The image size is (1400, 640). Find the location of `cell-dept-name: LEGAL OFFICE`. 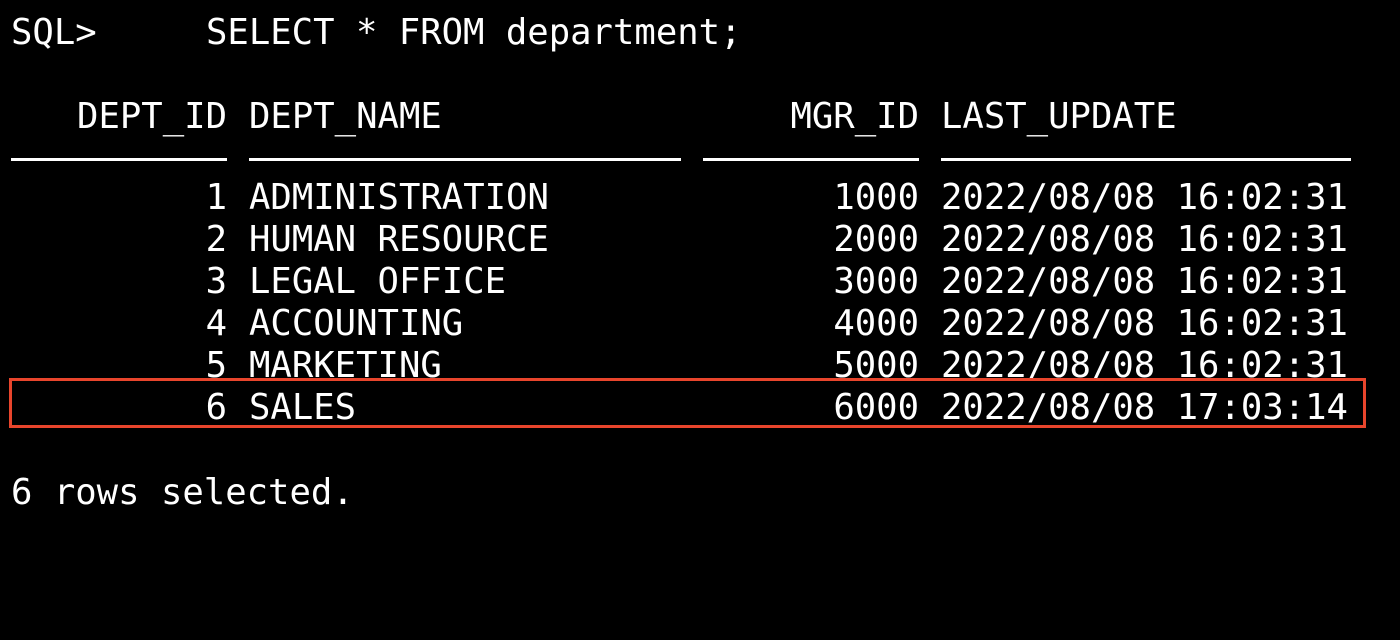

cell-dept-name: LEGAL OFFICE is located at coordinates (378, 281).